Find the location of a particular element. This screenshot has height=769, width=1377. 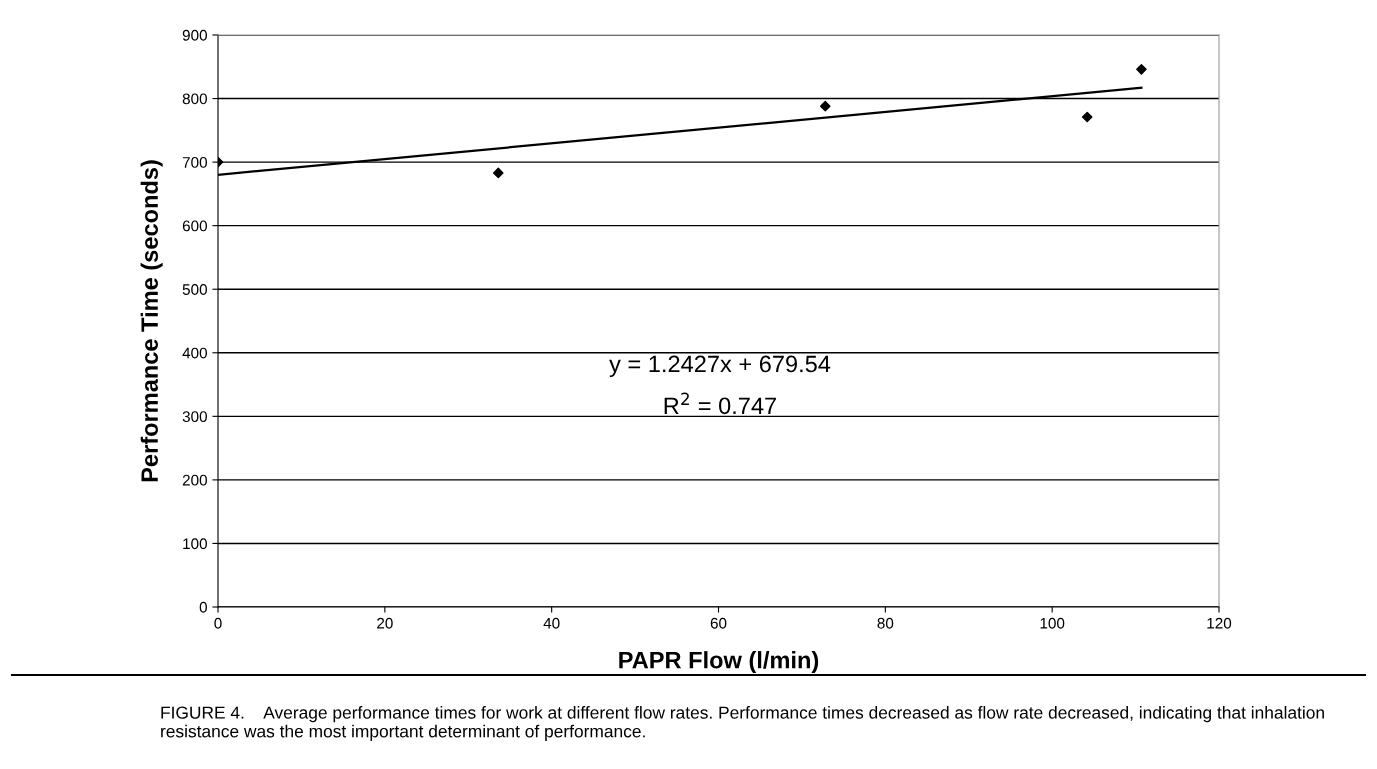

y-tick-label: 500 is located at coordinates (194, 289).